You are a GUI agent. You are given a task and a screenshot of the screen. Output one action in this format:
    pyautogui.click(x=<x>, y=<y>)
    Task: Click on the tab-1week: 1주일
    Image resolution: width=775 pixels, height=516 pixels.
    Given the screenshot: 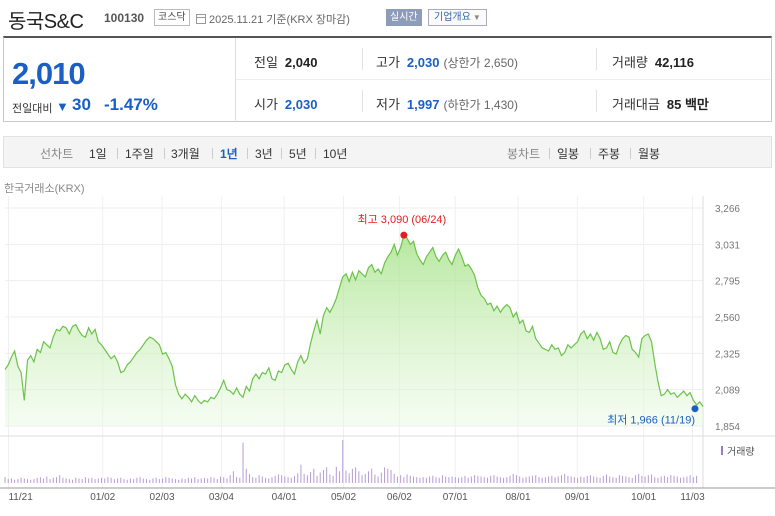 What is the action you would take?
    pyautogui.click(x=139, y=154)
    